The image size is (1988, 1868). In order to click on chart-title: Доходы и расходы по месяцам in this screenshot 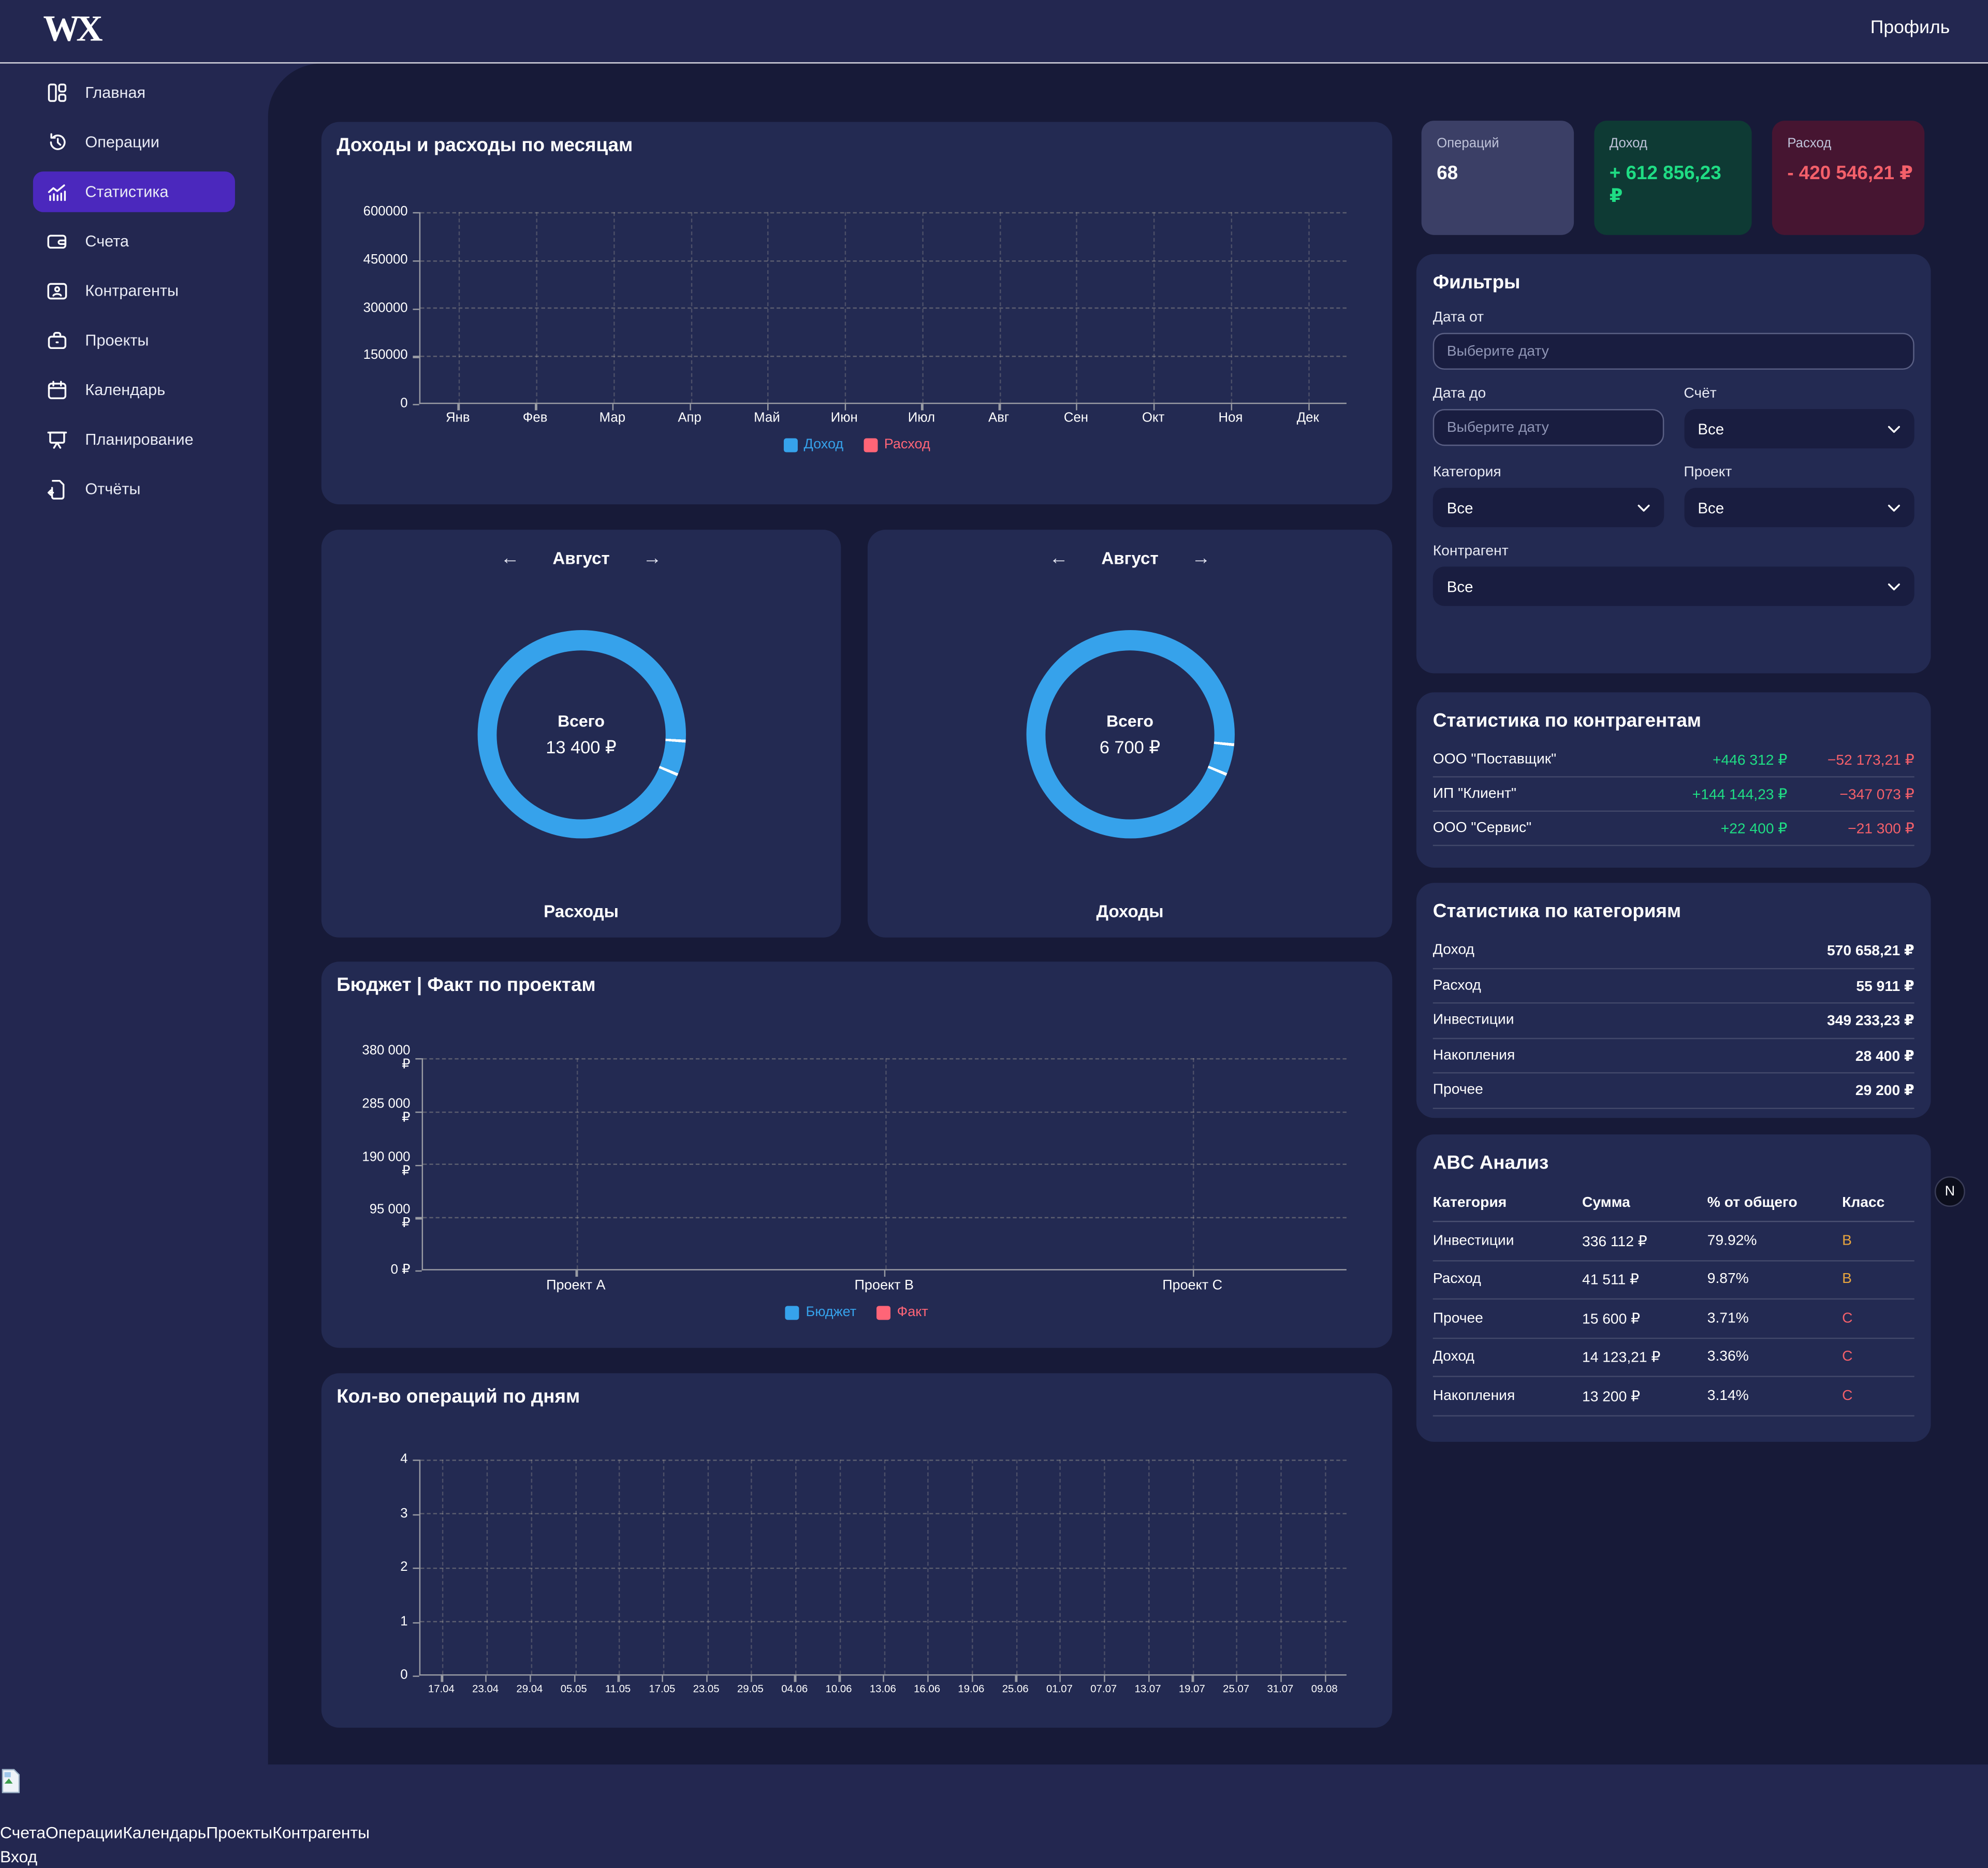, I will do `click(485, 145)`.